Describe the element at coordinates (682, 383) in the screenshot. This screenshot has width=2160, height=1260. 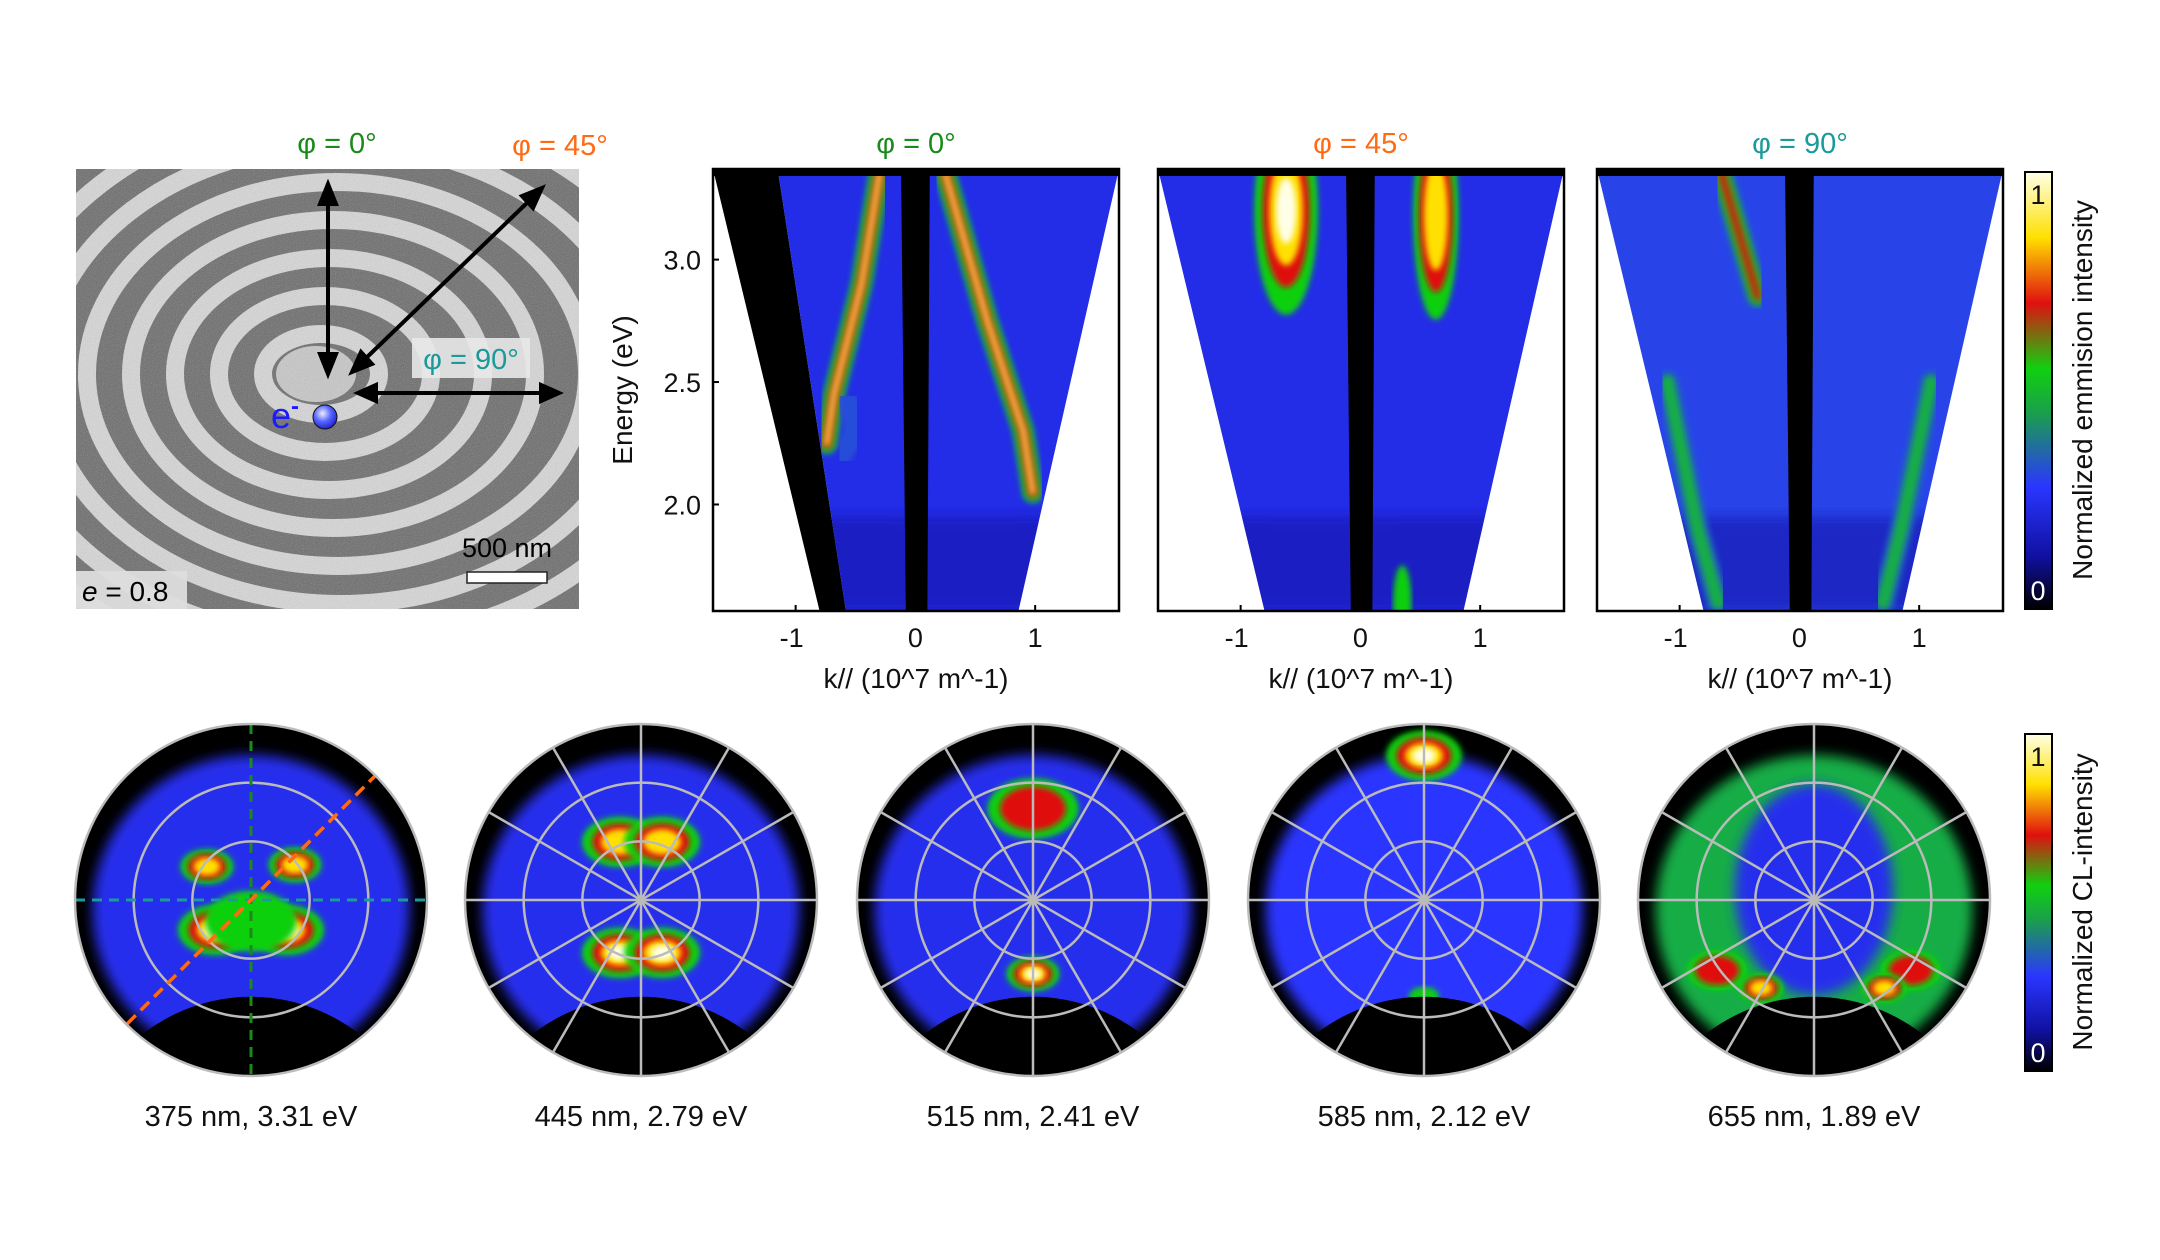
I see `y-tick-label: 2.5` at that location.